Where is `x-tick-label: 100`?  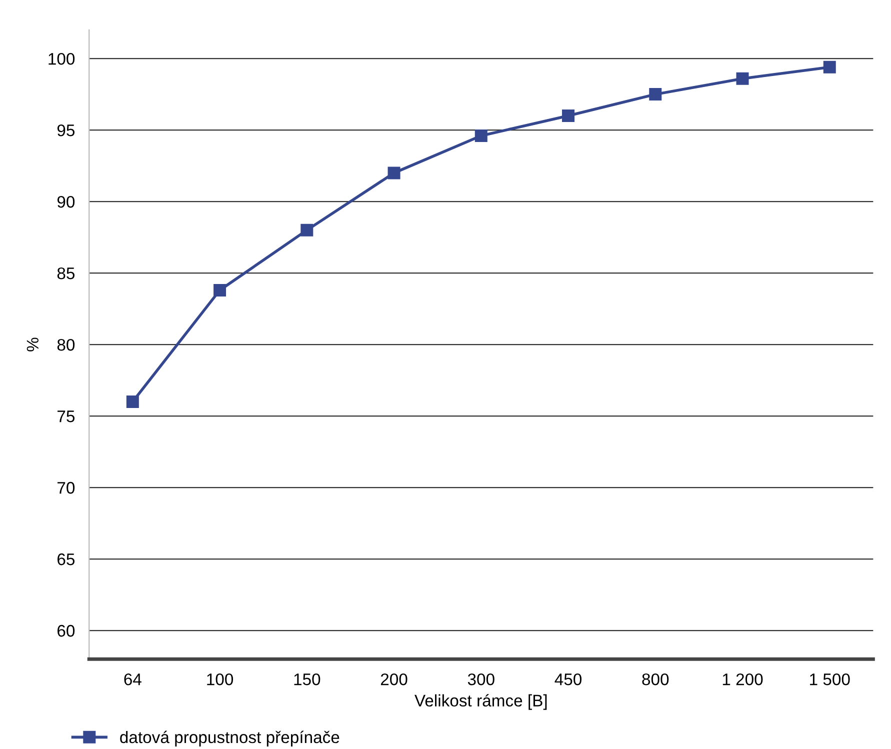
x-tick-label: 100 is located at coordinates (220, 679).